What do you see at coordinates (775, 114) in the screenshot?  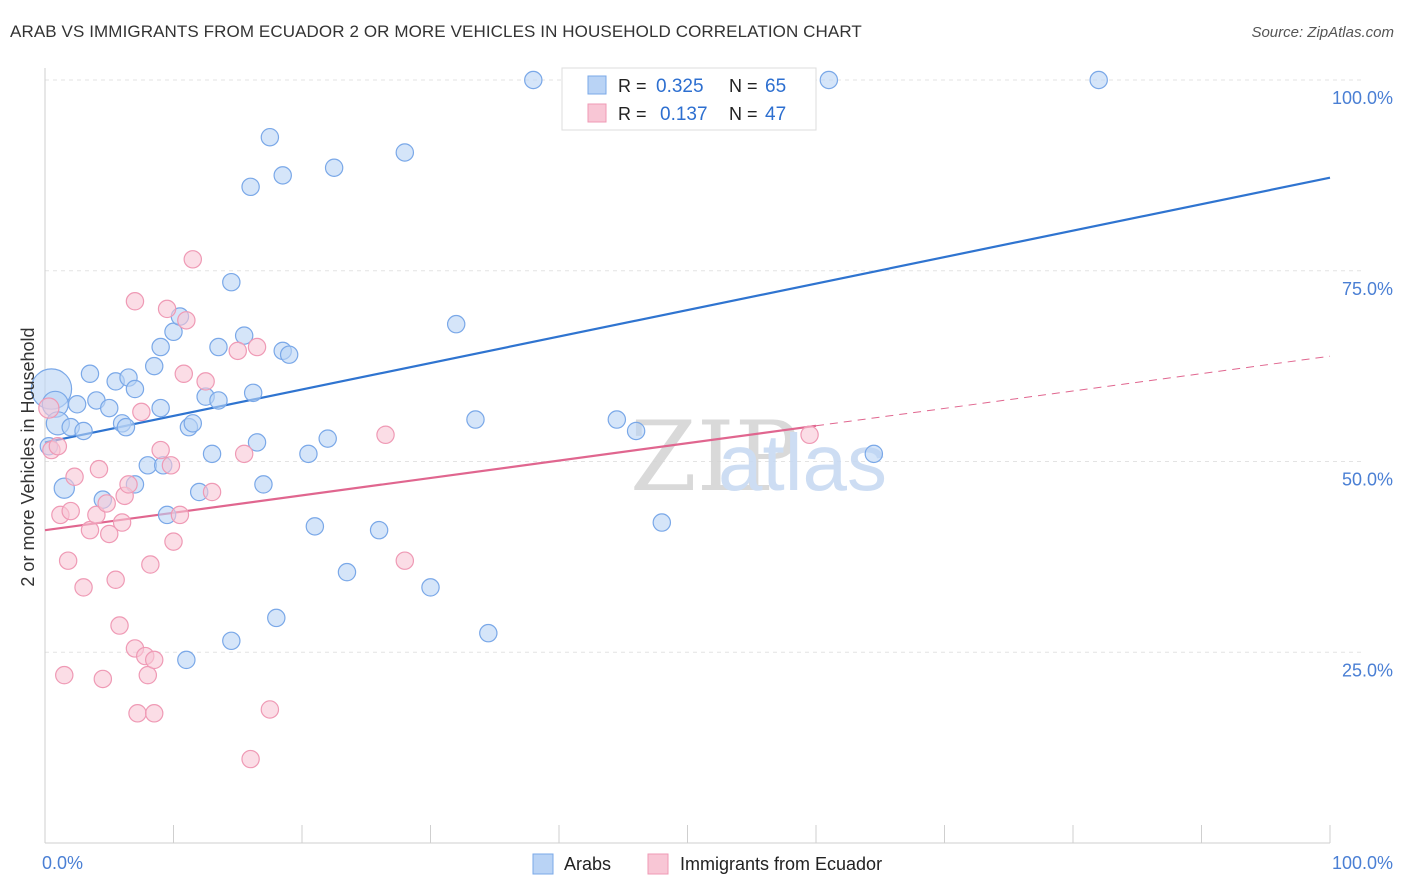 I see `legend-n-value-ecuador: 47` at bounding box center [775, 114].